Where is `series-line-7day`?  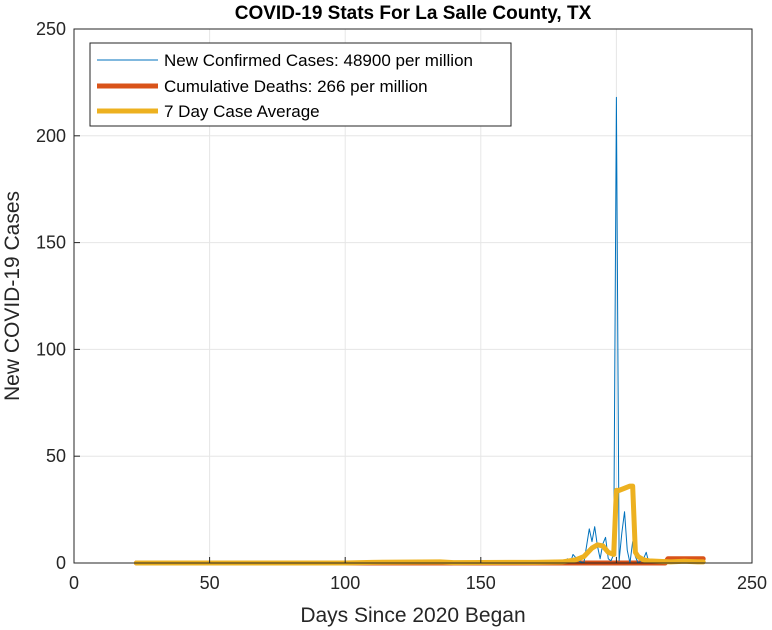 series-line-7day is located at coordinates (419, 524).